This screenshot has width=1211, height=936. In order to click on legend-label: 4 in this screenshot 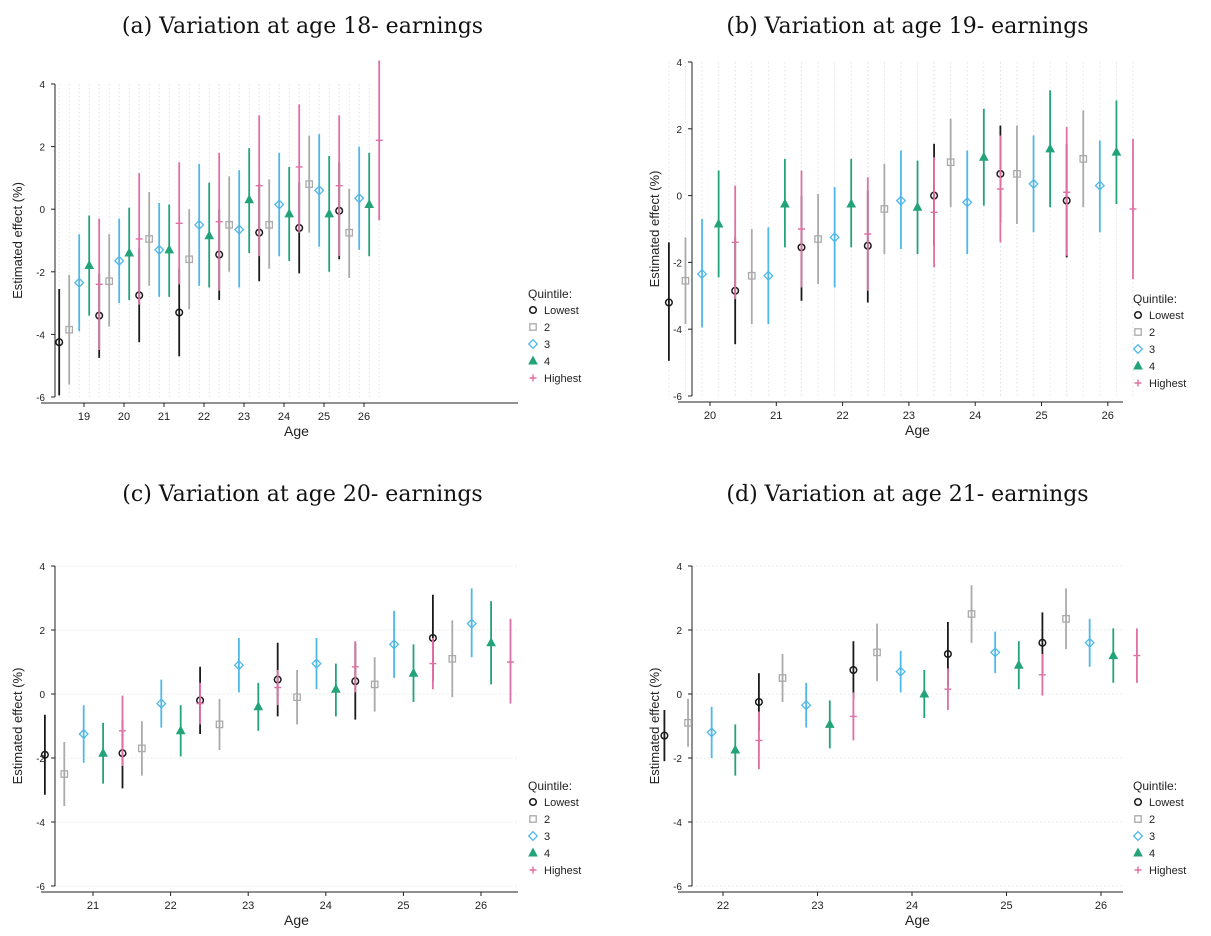, I will do `click(1152, 367)`.